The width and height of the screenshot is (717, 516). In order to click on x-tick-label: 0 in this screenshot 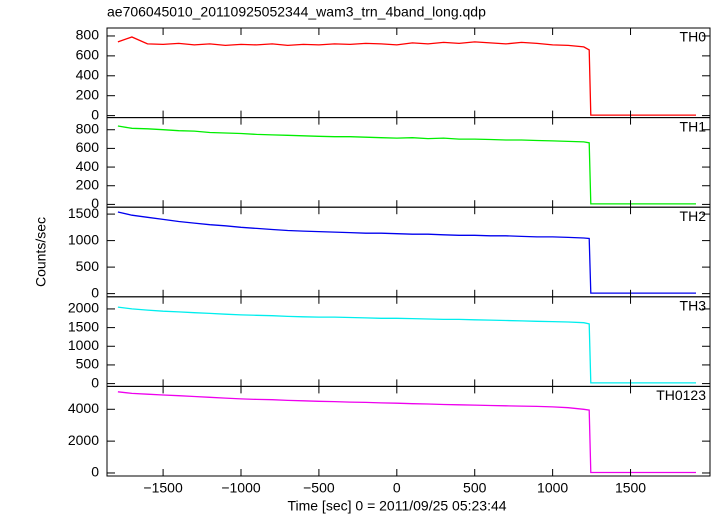, I will do `click(397, 488)`.